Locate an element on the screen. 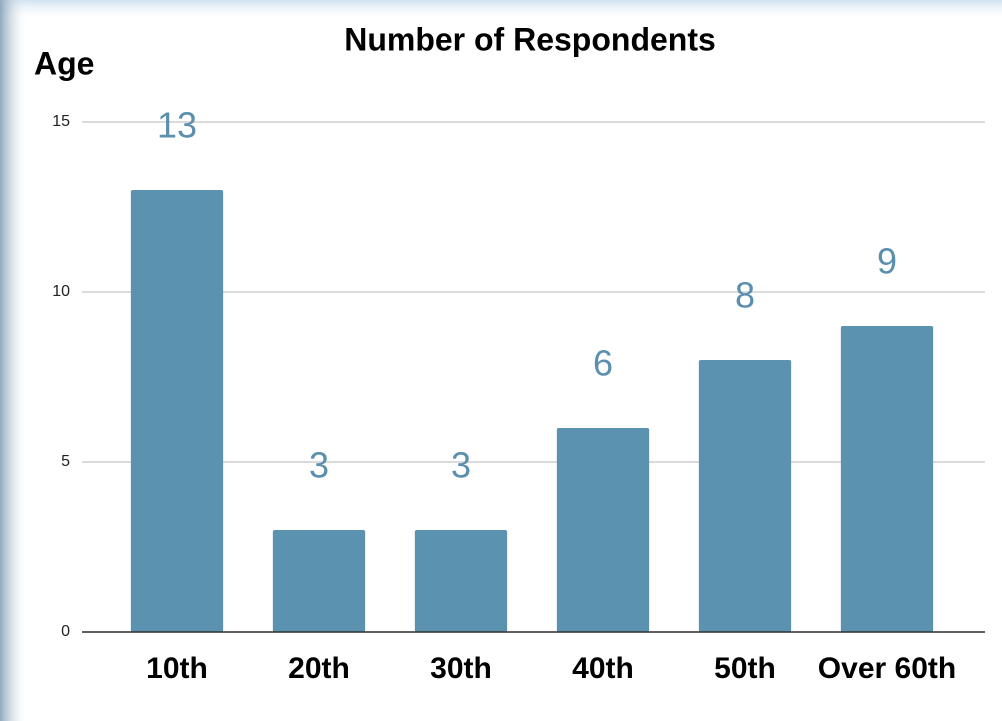 The height and width of the screenshot is (721, 1002). chart-title: Number of Respondents is located at coordinates (530, 39).